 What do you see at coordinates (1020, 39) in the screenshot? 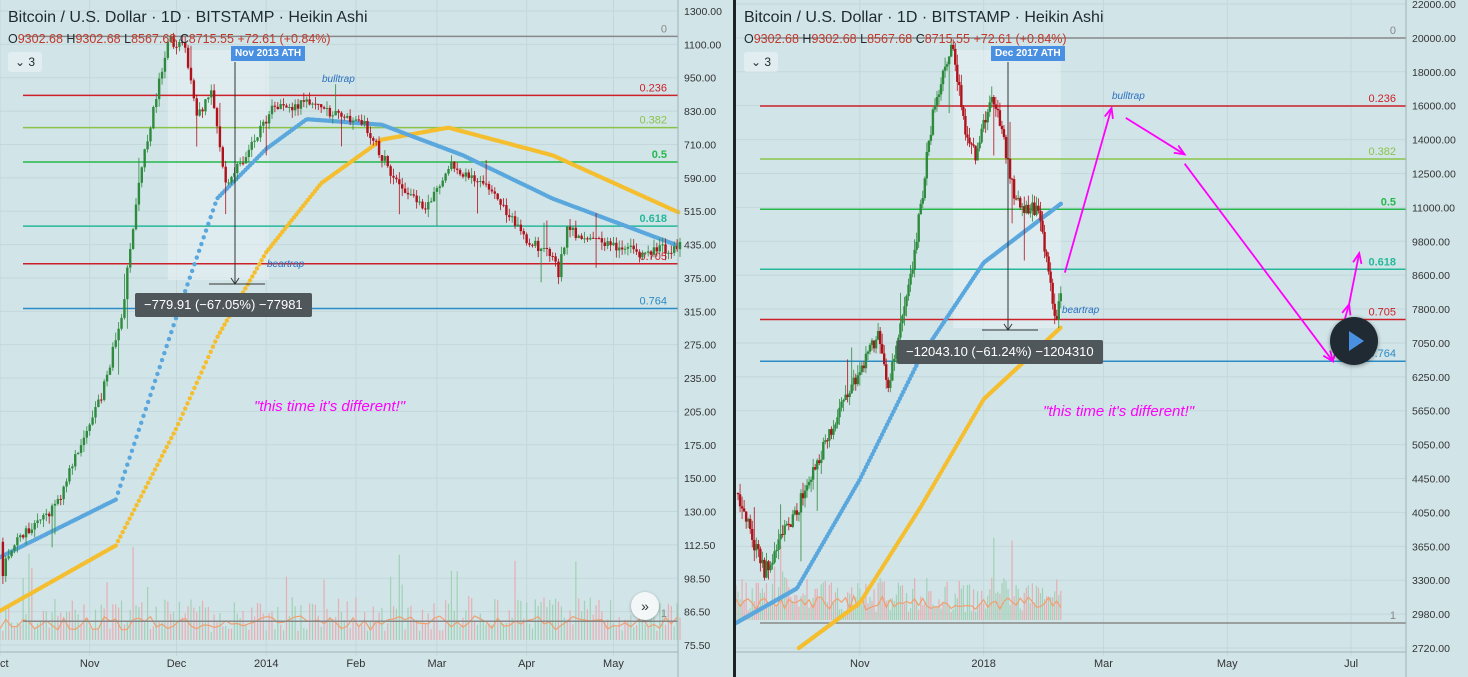
I see `ohlc-change: +72.61 (+0.84%)` at bounding box center [1020, 39].